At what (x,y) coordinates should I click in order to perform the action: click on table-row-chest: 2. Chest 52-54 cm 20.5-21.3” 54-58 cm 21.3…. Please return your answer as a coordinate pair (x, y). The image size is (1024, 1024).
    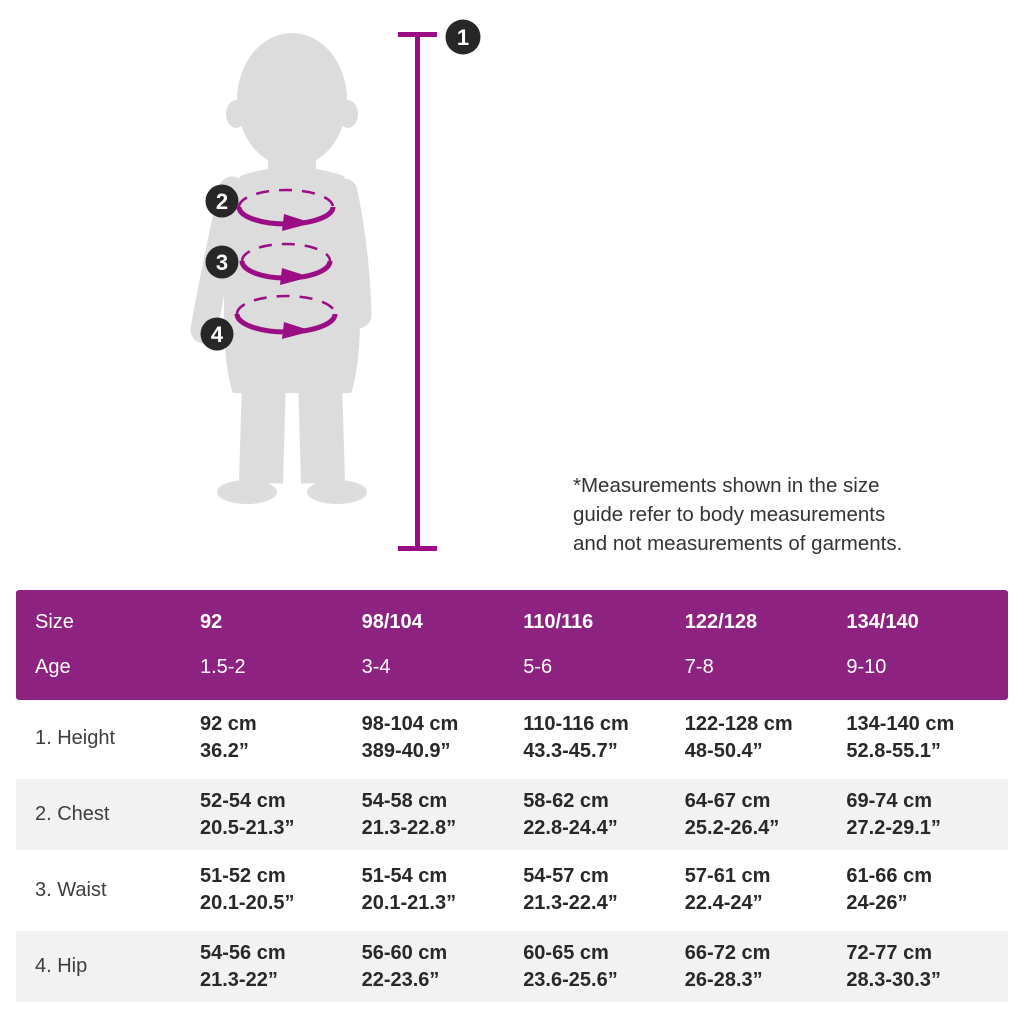
    Looking at the image, I should click on (512, 814).